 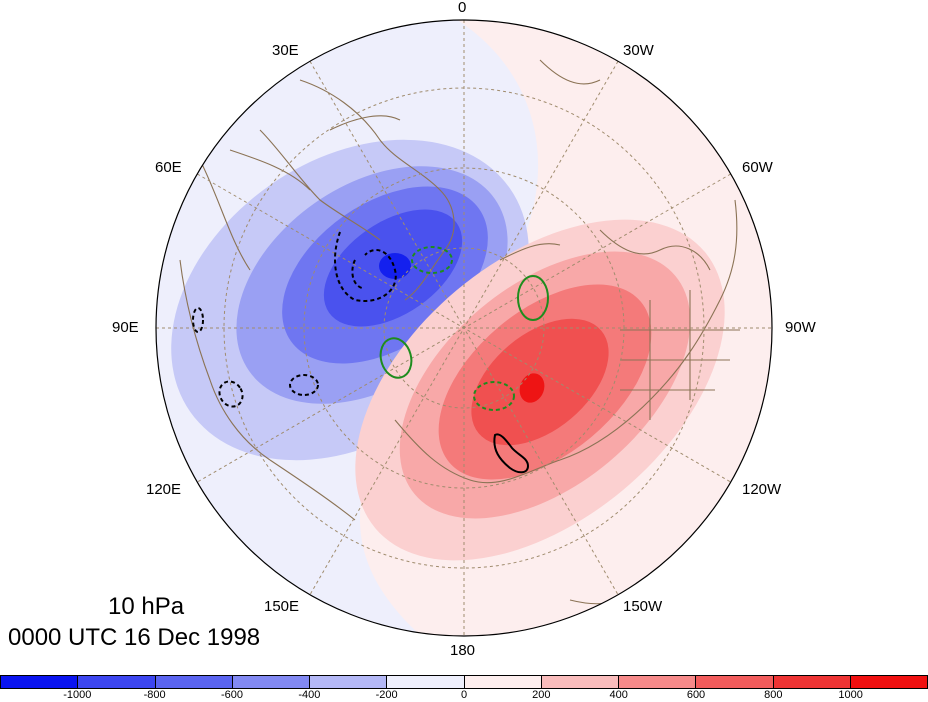 What do you see at coordinates (154, 695) in the screenshot?
I see `colorbar-tick-label: -800` at bounding box center [154, 695].